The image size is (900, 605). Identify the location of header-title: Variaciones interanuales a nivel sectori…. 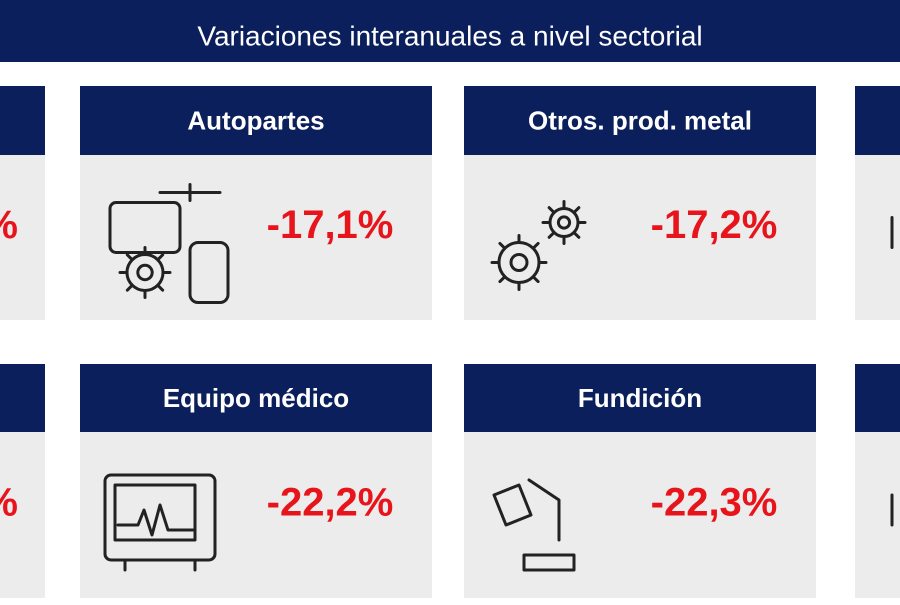
(449, 35).